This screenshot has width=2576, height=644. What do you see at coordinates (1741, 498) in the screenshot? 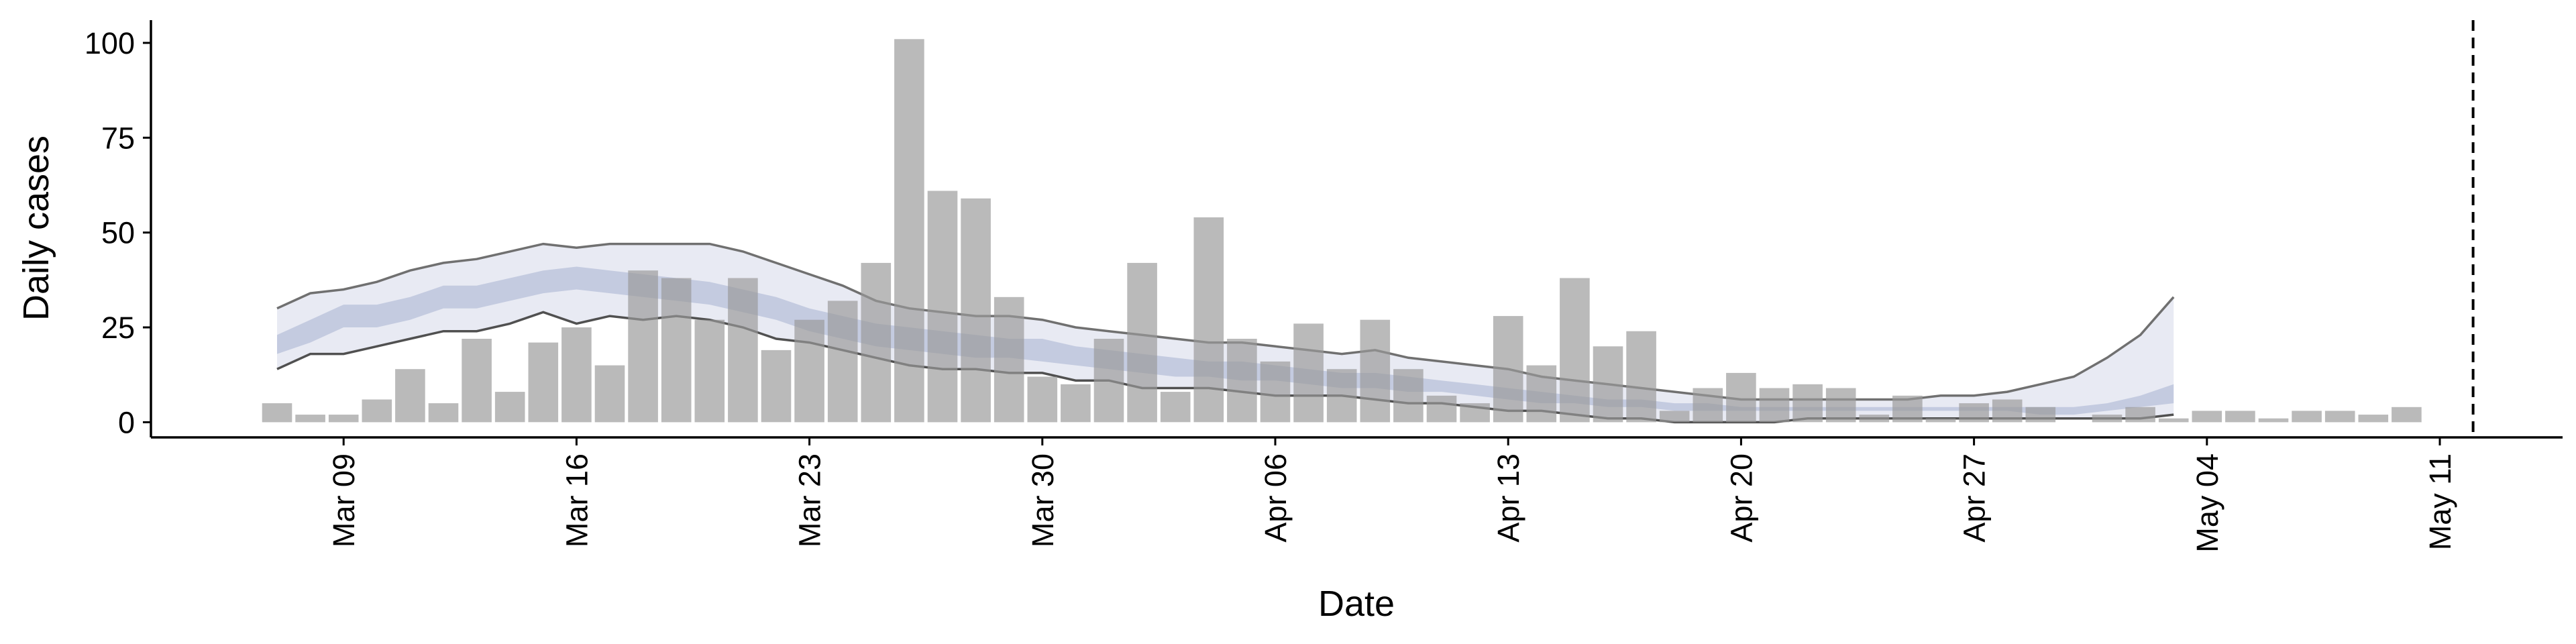
I see `x-tick-label: Apr 20` at bounding box center [1741, 498].